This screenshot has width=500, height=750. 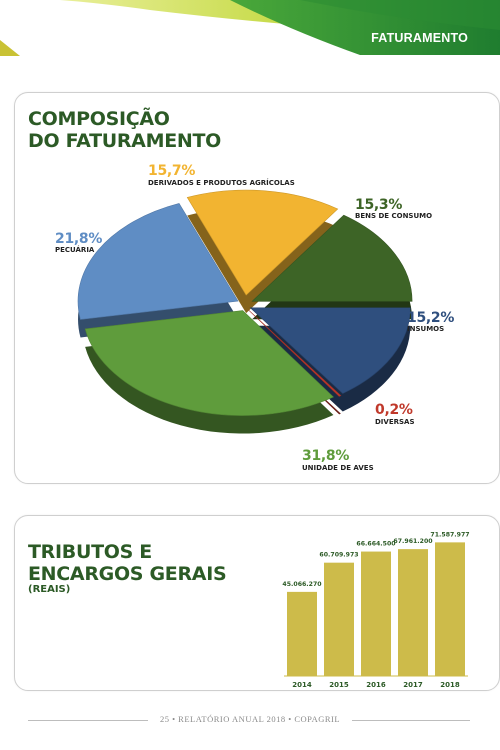 What do you see at coordinates (49, 589) in the screenshot?
I see `taxes-subtitle: (REAIS)` at bounding box center [49, 589].